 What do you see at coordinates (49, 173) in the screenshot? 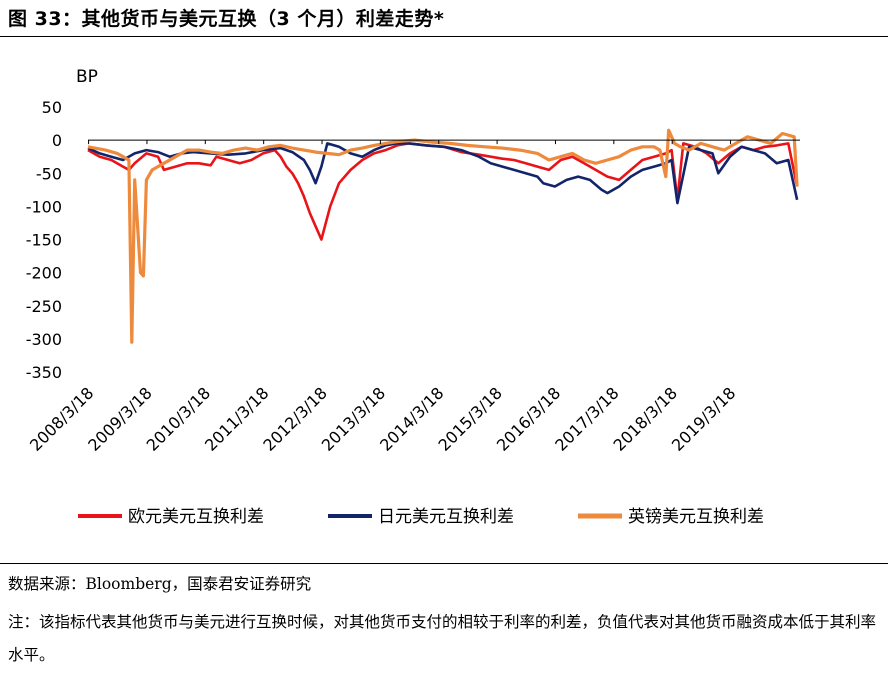
I see `y-tick-label: -50` at bounding box center [49, 173].